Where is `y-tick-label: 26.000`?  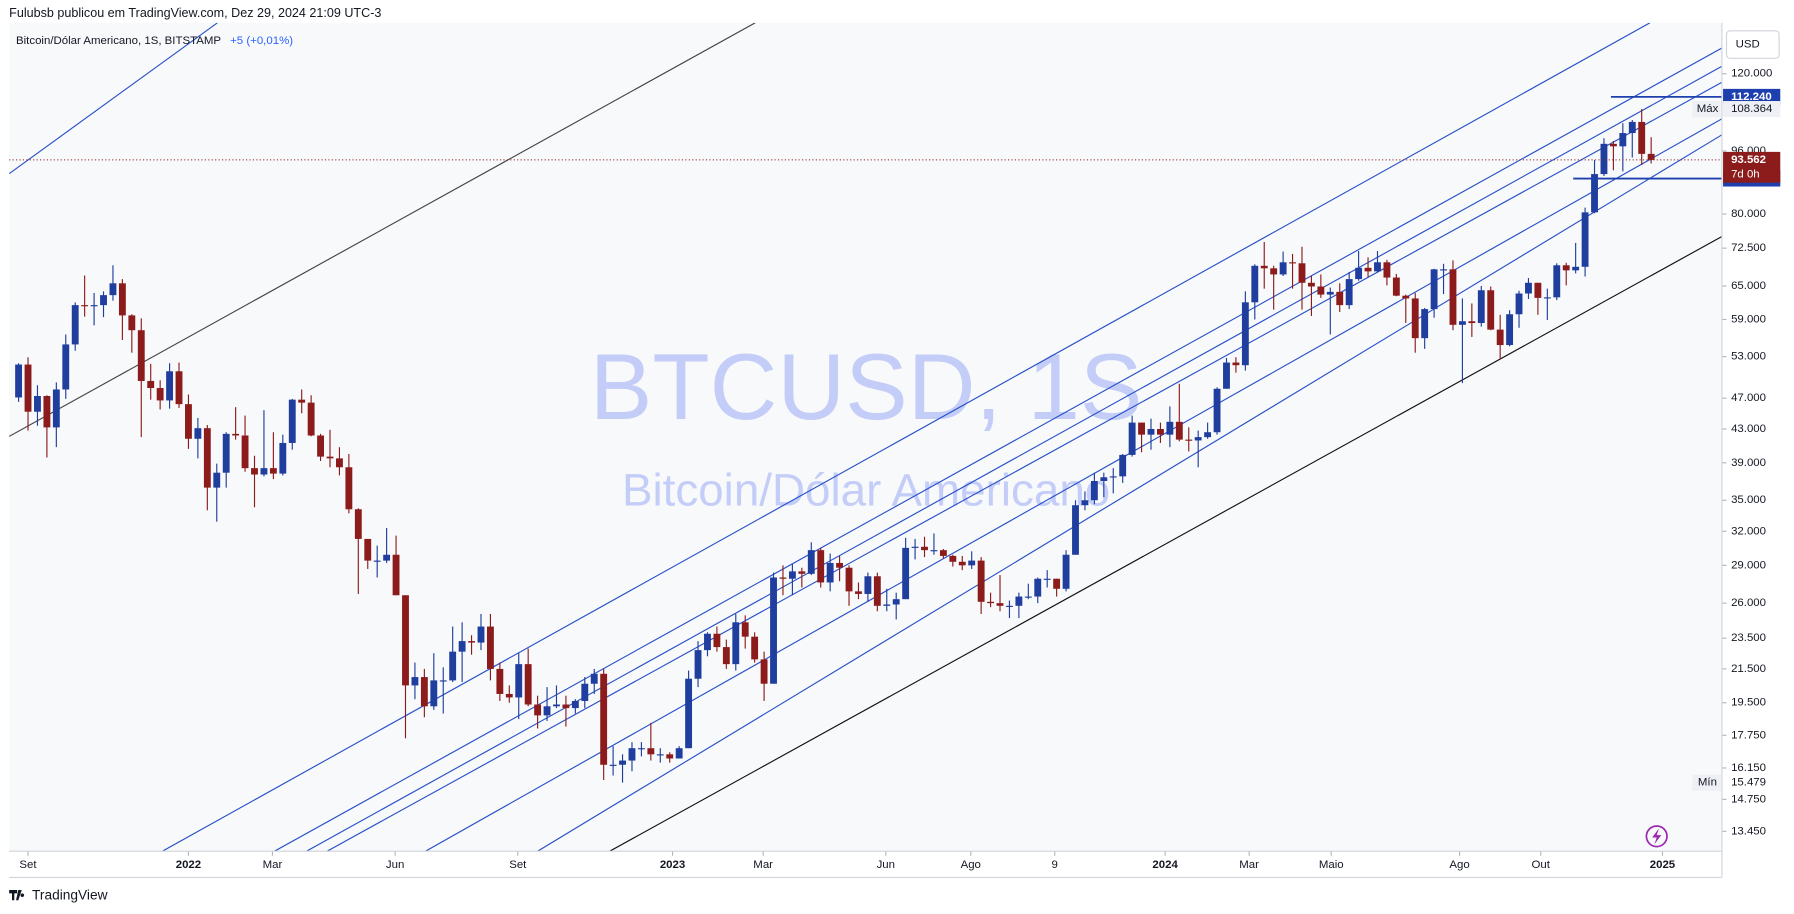 y-tick-label: 26.000 is located at coordinates (1748, 603).